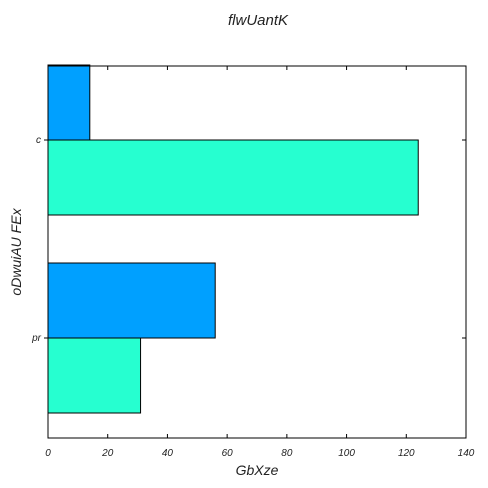  Describe the element at coordinates (36, 338) in the screenshot. I see `y-tick-label-pr: pr` at that location.